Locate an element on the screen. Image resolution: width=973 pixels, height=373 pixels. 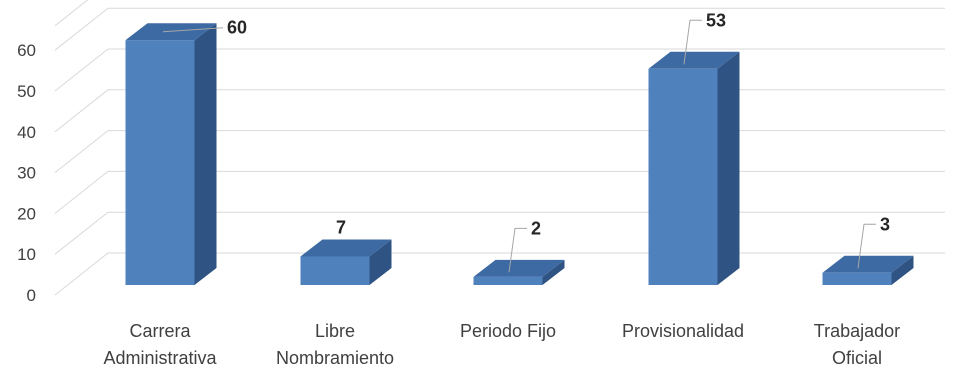
data-label: 7 is located at coordinates (341, 227).